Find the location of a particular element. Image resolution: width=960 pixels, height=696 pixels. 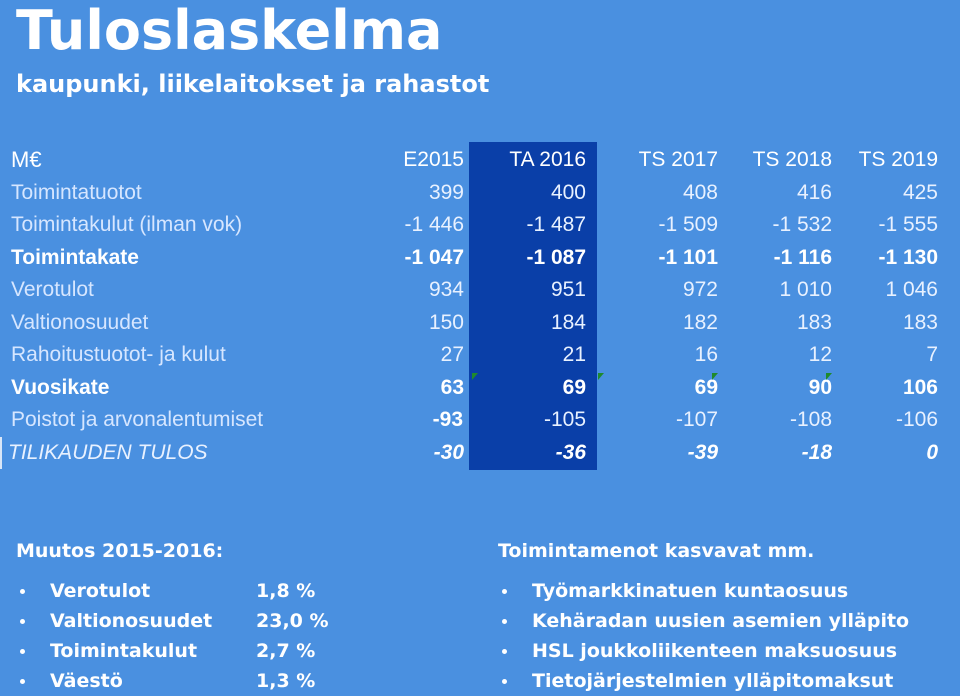

table-row: Vuosikate 63 69 69 90 106 is located at coordinates (469, 388).